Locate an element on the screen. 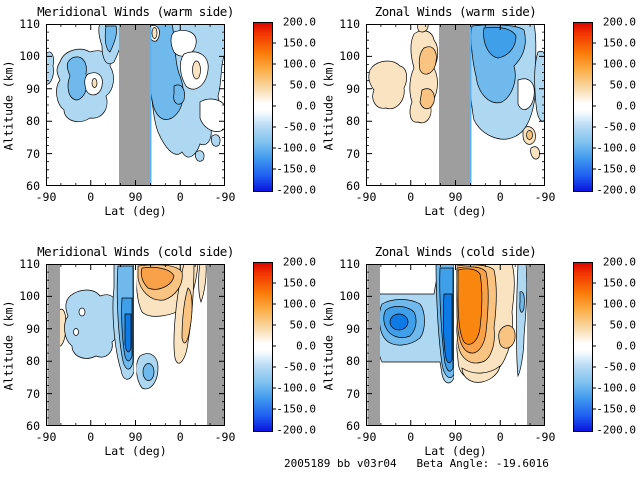 The width and height of the screenshot is (640, 480). data-gap-band-right is located at coordinates (536, 345).